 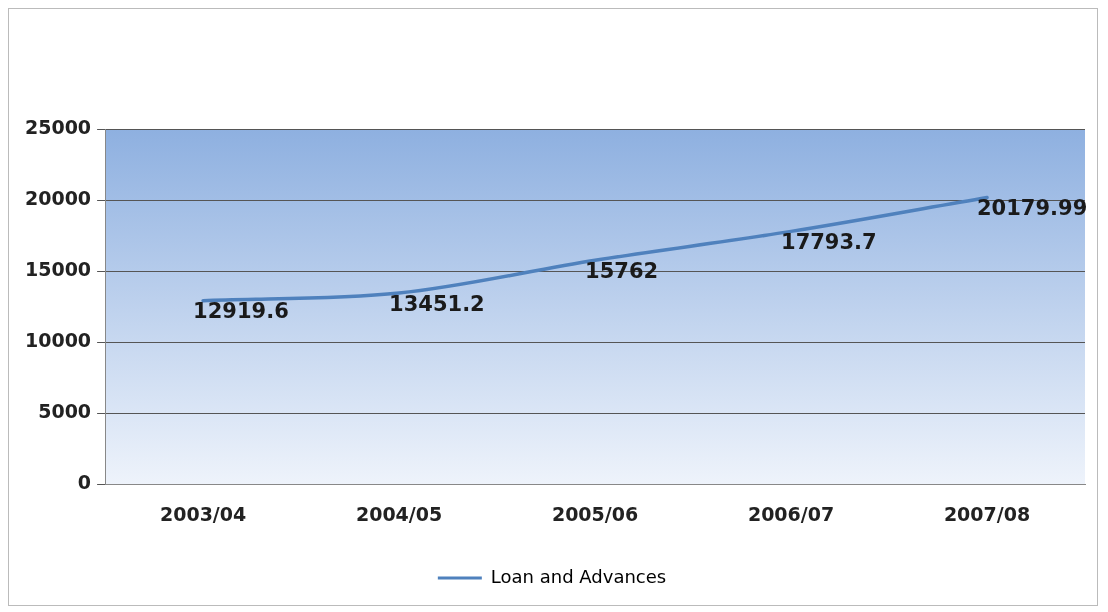 What do you see at coordinates (595, 513) in the screenshot?
I see `x-tick-label: 2005/06` at bounding box center [595, 513].